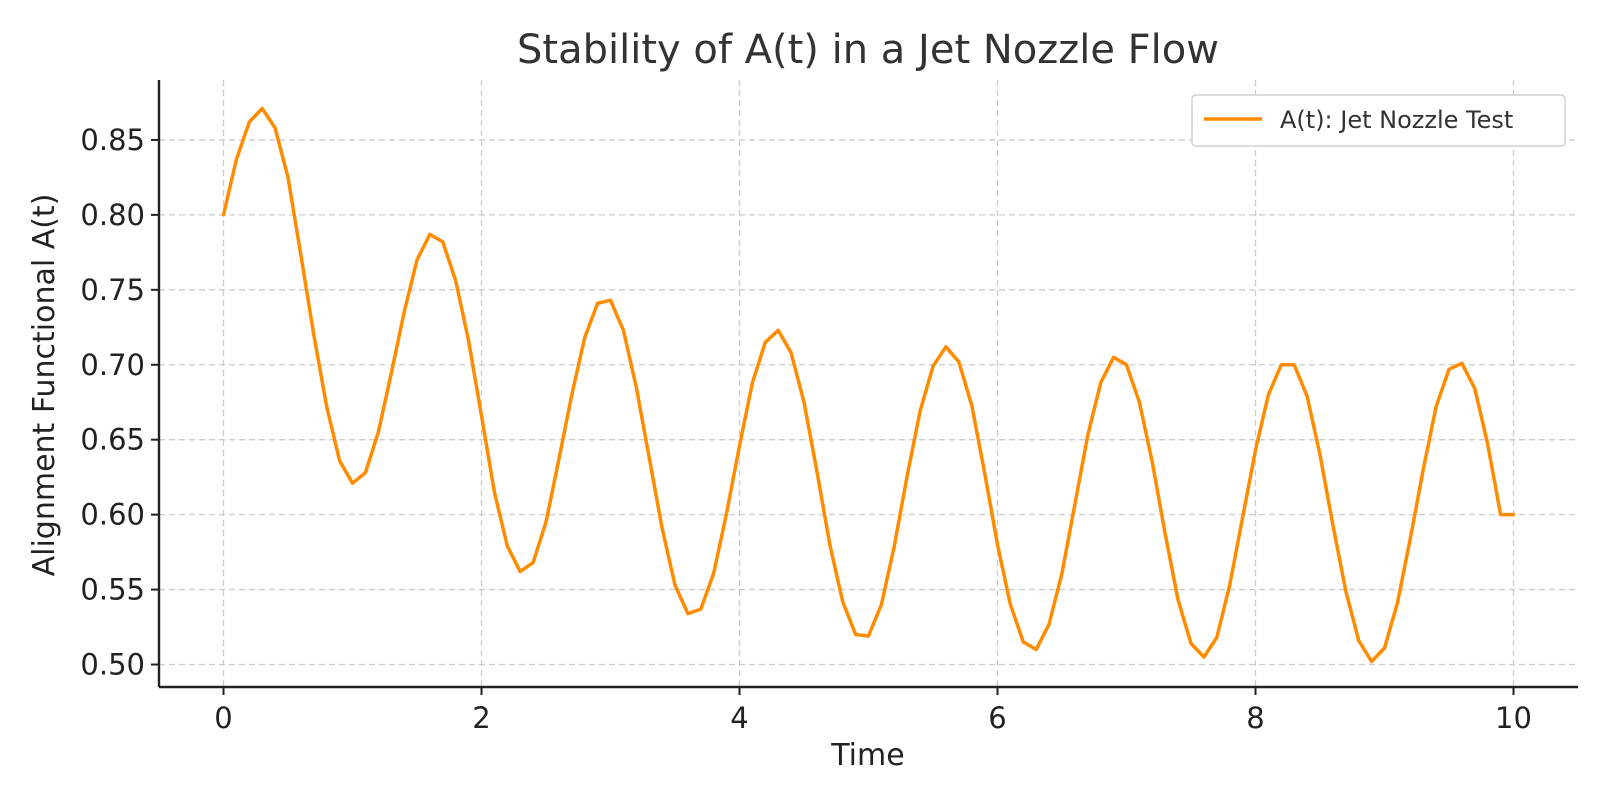  I want to click on y-tick-label: 0.50, so click(112, 665).